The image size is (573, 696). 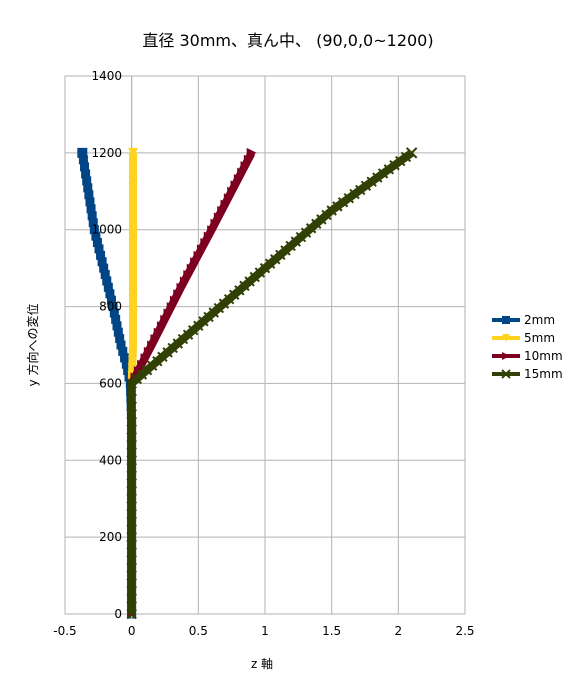 I want to click on y-tick-label: 1000, so click(x=106, y=230).